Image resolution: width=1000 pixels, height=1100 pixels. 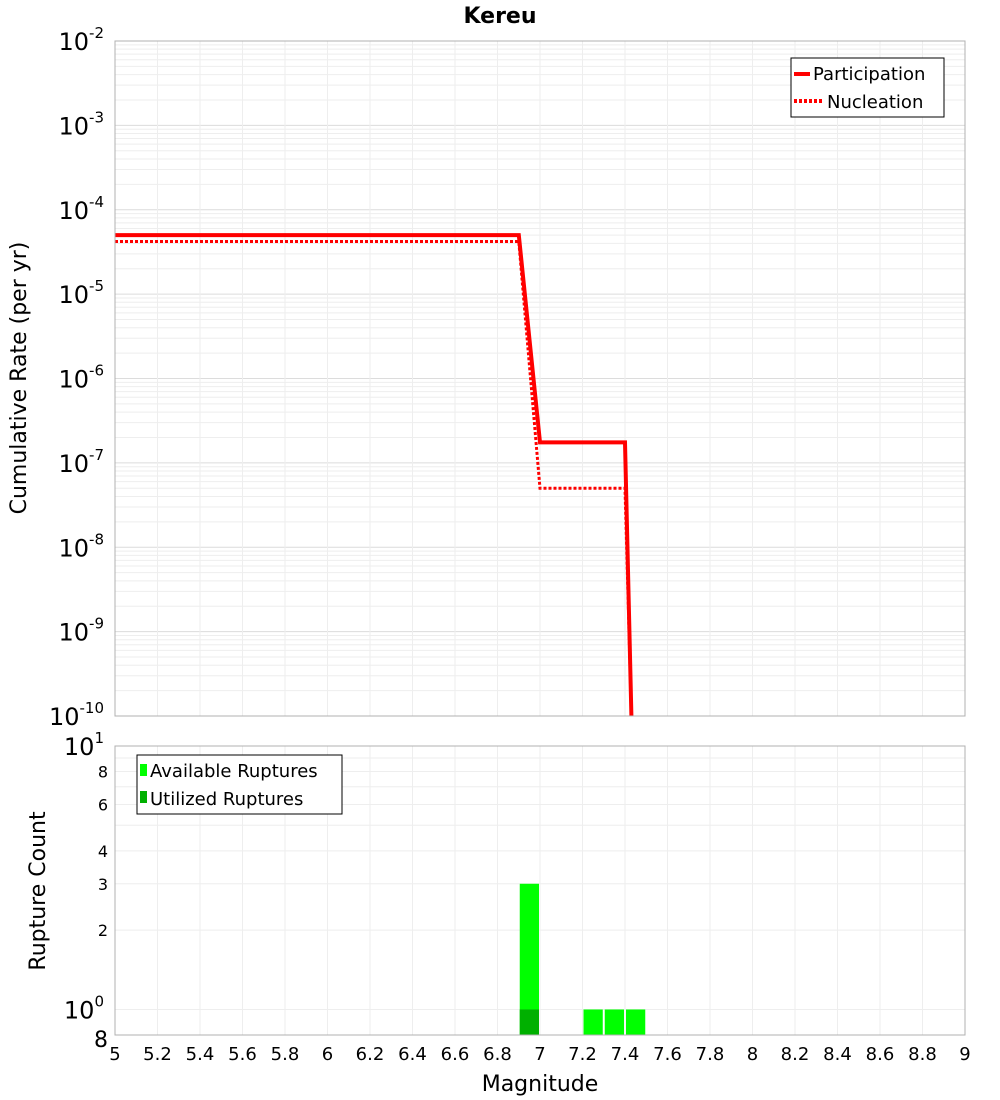 I want to click on utilized-legend-label: Utilized Ruptures, so click(x=226, y=799).